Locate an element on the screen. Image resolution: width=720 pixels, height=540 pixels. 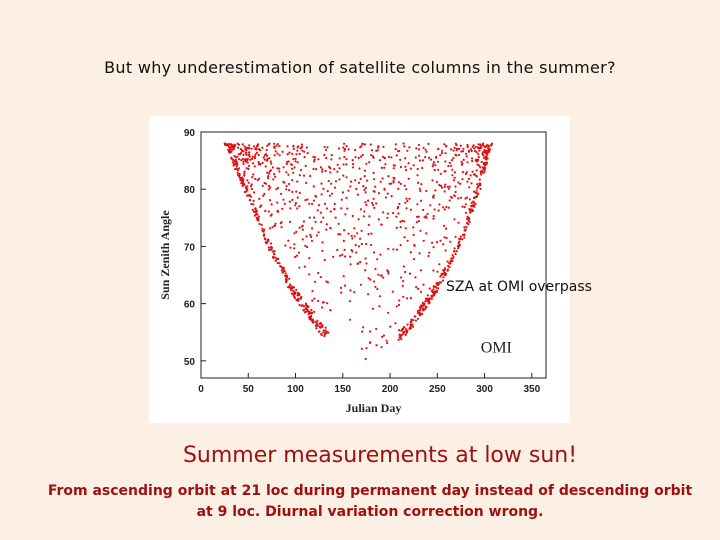
x-axis-label: Julian Day is located at coordinates (374, 408).